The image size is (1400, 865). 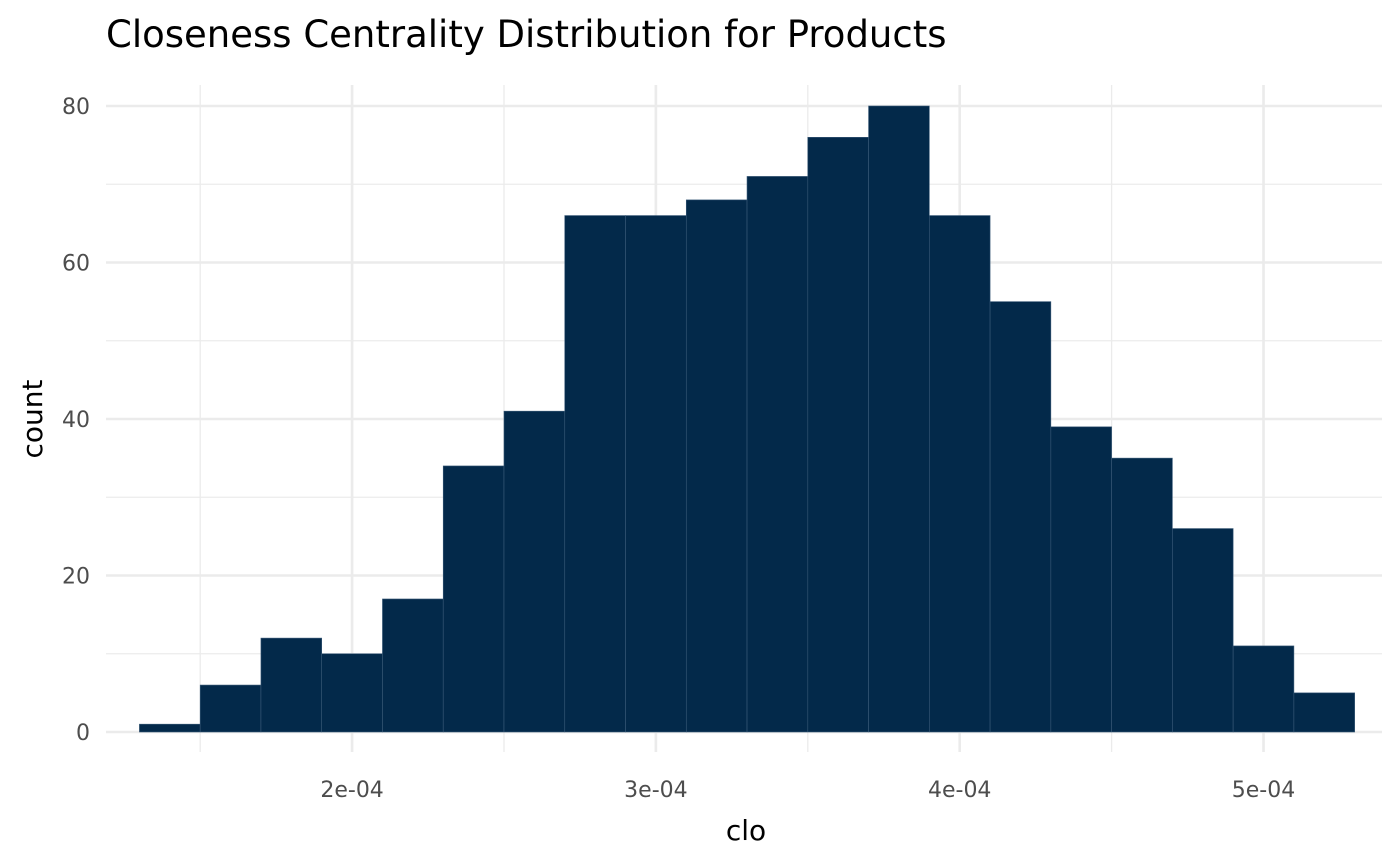 What do you see at coordinates (76, 107) in the screenshot?
I see `y-tick-label: 80` at bounding box center [76, 107].